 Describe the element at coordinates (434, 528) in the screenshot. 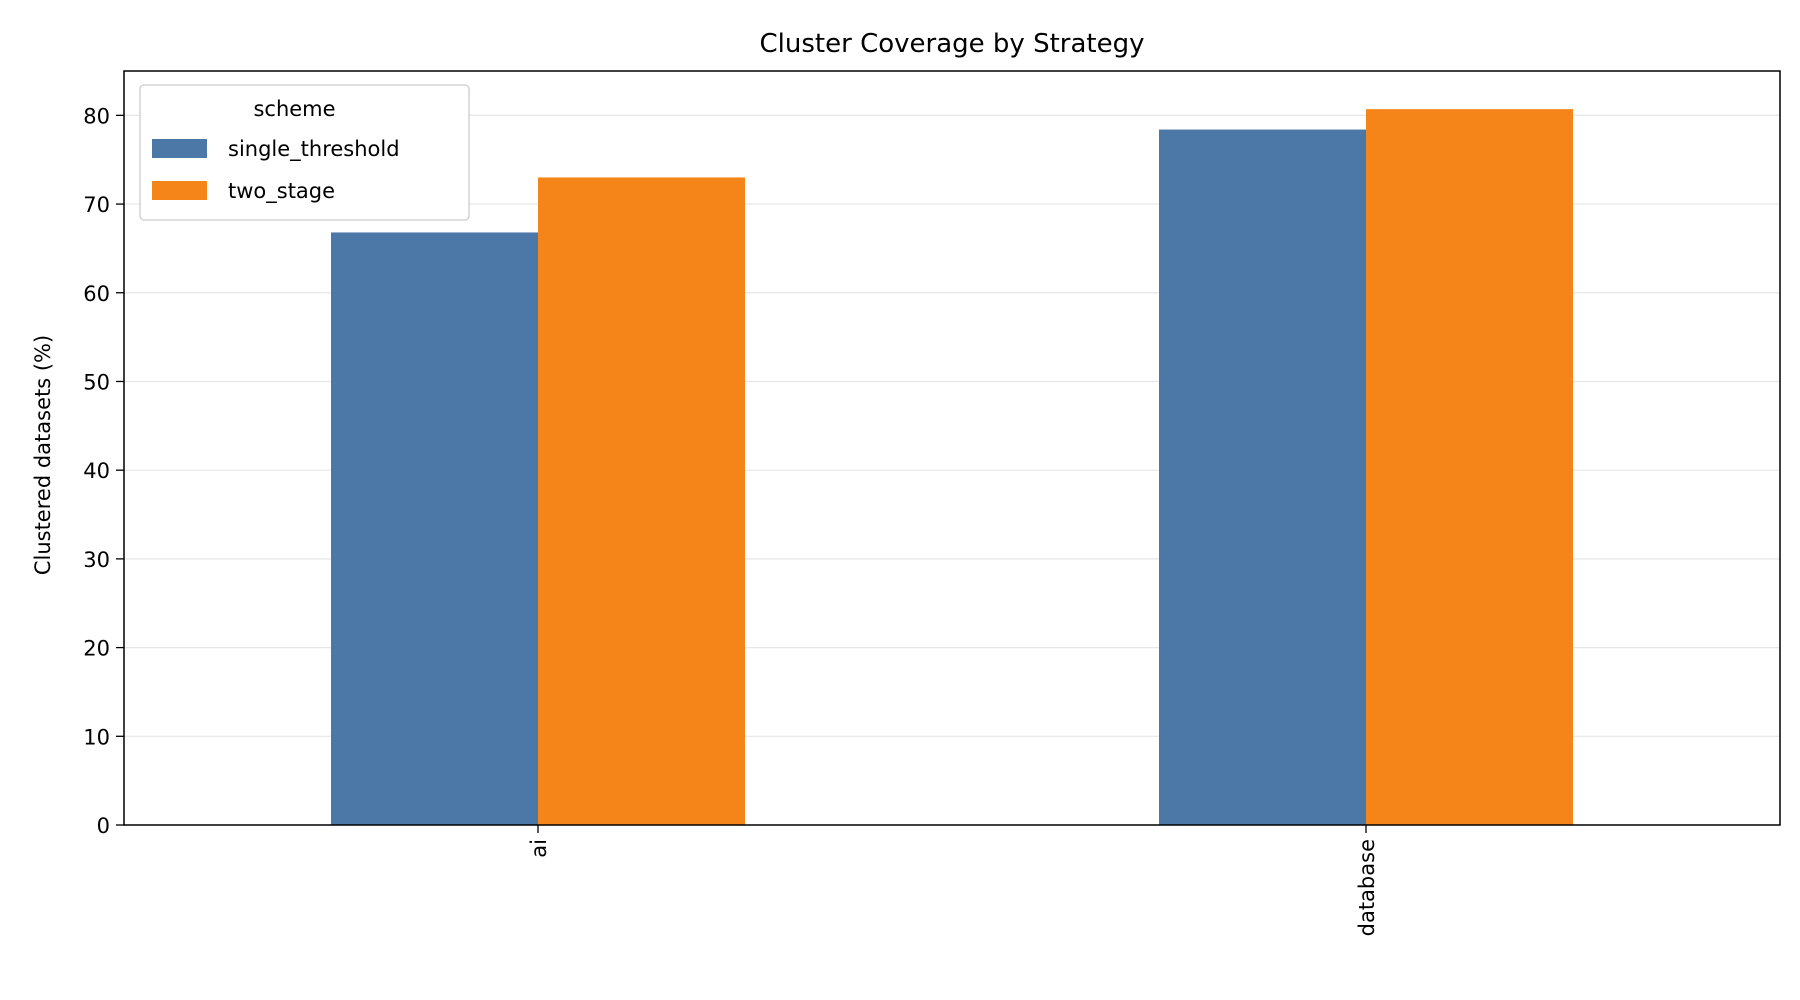

I see `bar-single_threshold-ai` at that location.